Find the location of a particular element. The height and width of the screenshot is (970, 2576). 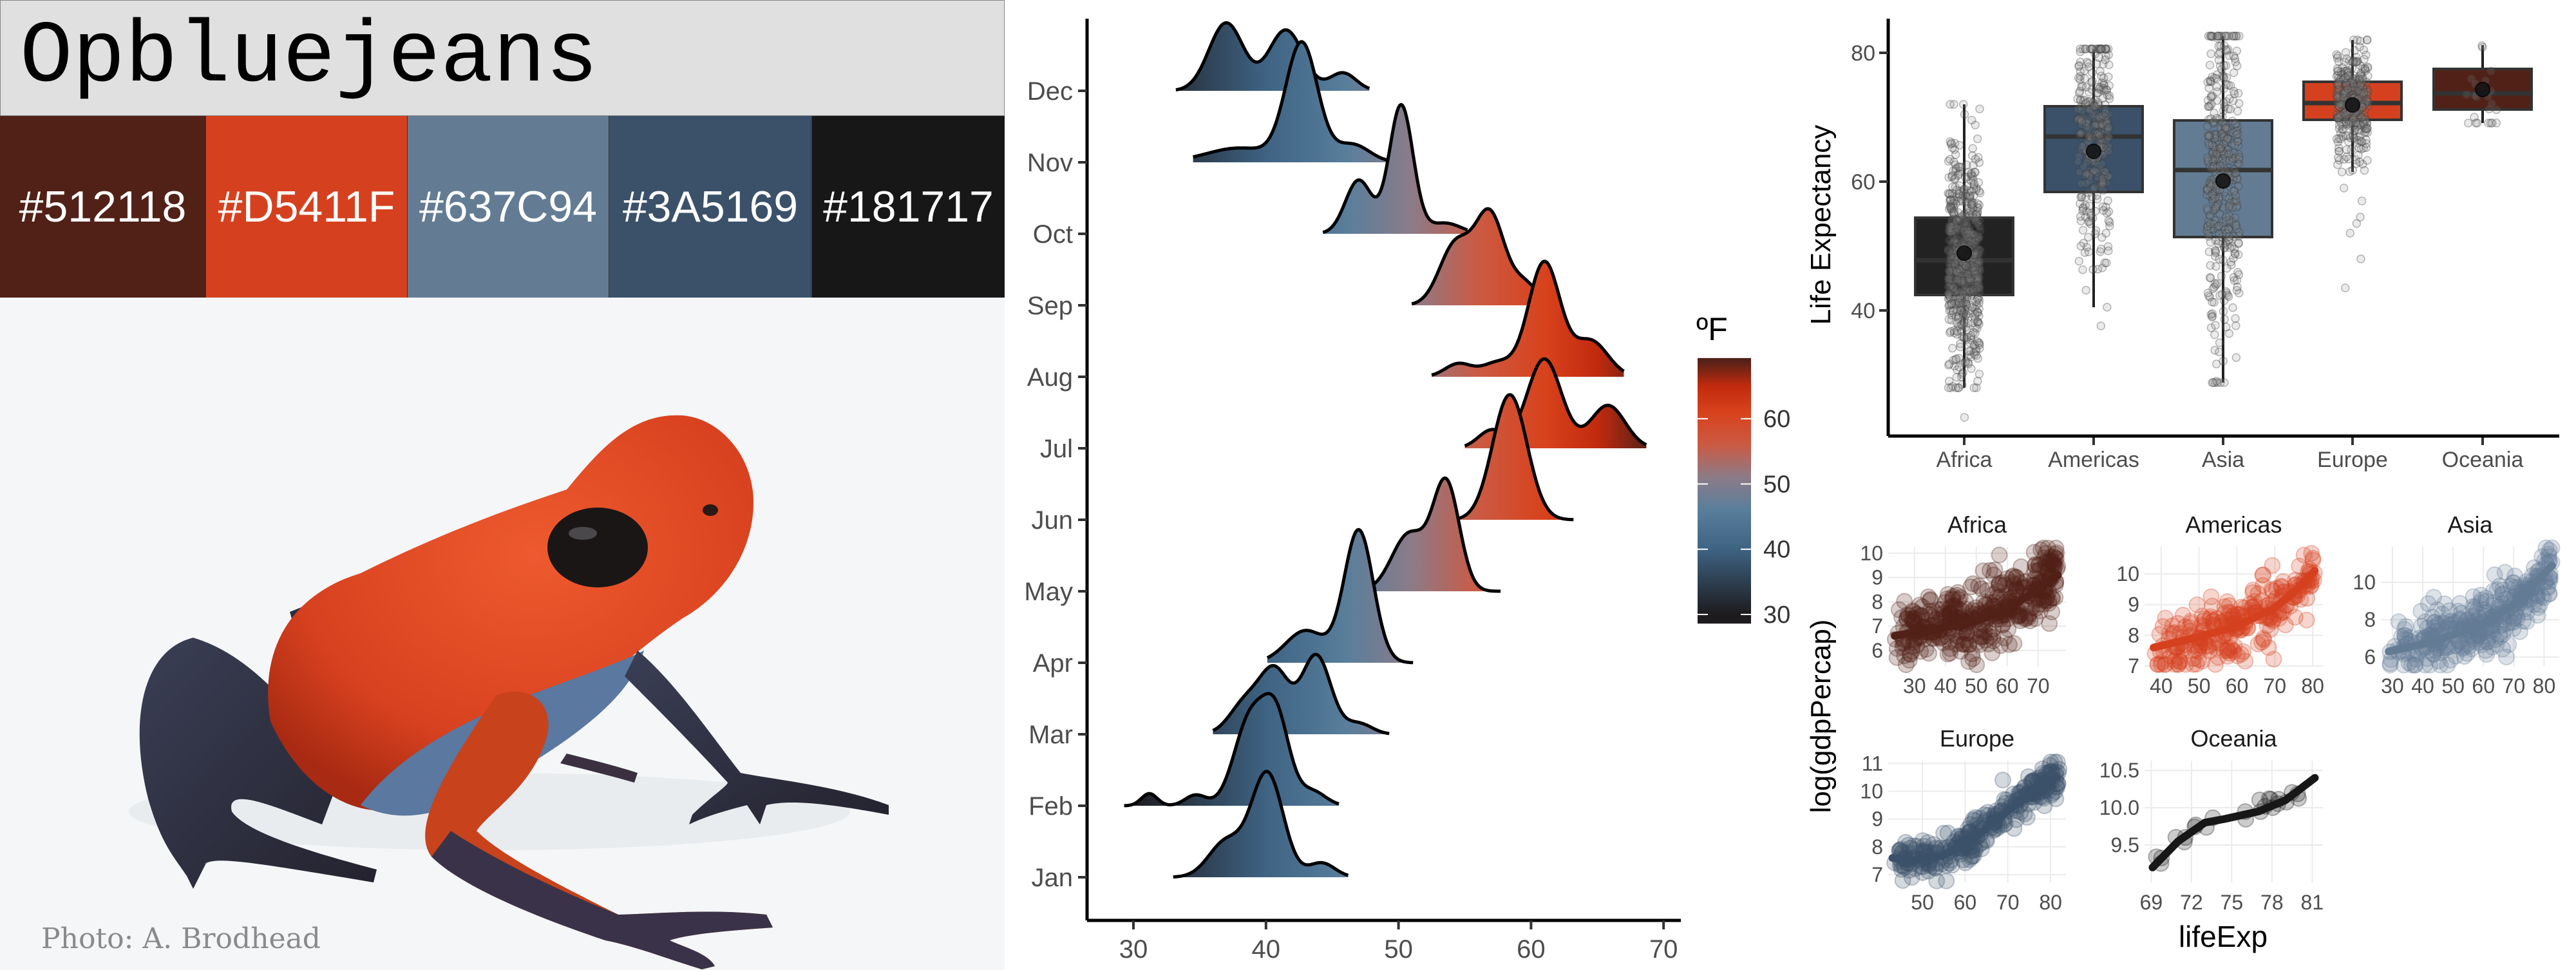

mean-point-africa is located at coordinates (1964, 253).